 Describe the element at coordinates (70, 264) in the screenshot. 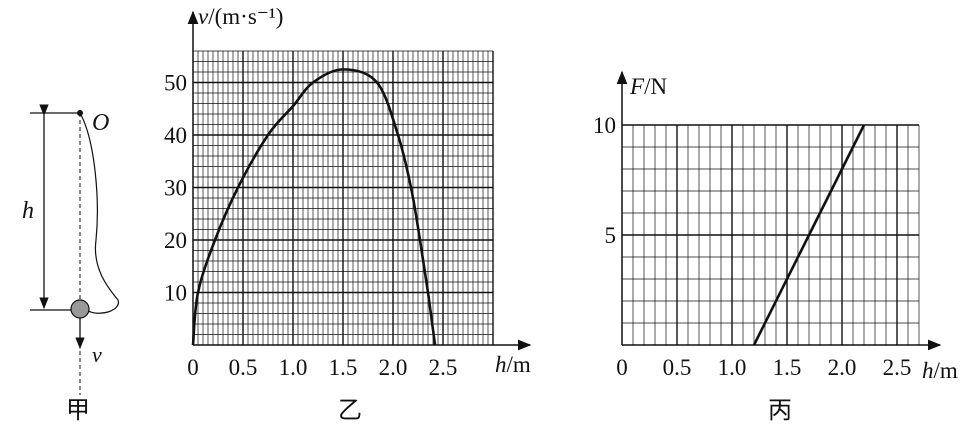

I see `pendulum-diagram: O h v 甲` at that location.